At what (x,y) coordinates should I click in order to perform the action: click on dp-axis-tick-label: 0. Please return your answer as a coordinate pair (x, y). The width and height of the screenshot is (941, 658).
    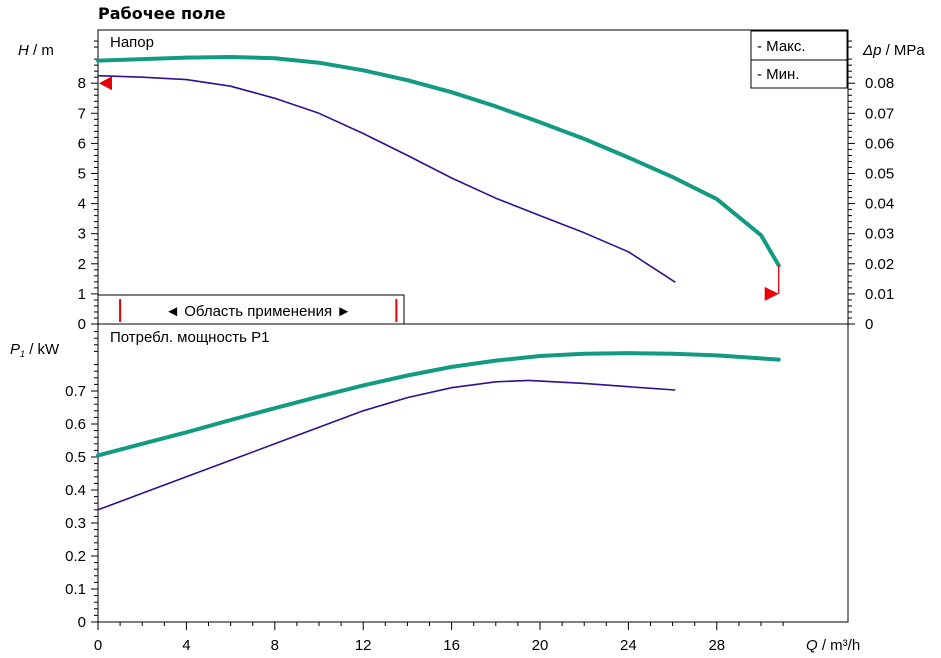
    Looking at the image, I should click on (869, 324).